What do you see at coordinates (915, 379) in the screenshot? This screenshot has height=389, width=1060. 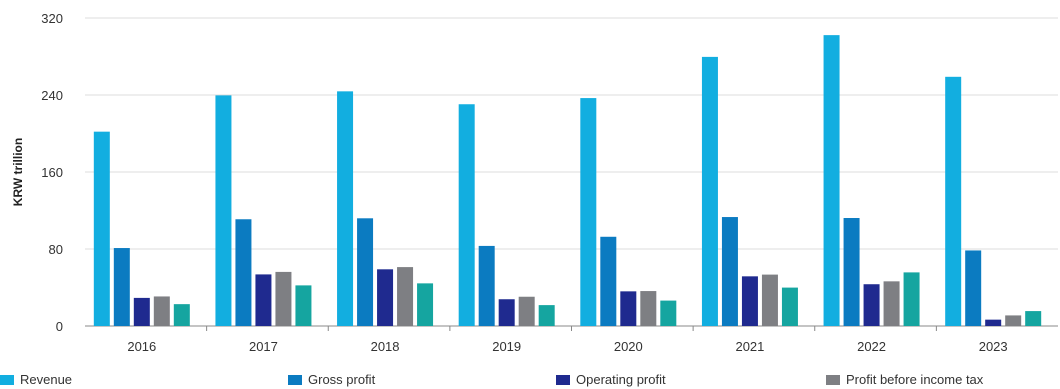 I see `legend-label: Profit before income tax` at bounding box center [915, 379].